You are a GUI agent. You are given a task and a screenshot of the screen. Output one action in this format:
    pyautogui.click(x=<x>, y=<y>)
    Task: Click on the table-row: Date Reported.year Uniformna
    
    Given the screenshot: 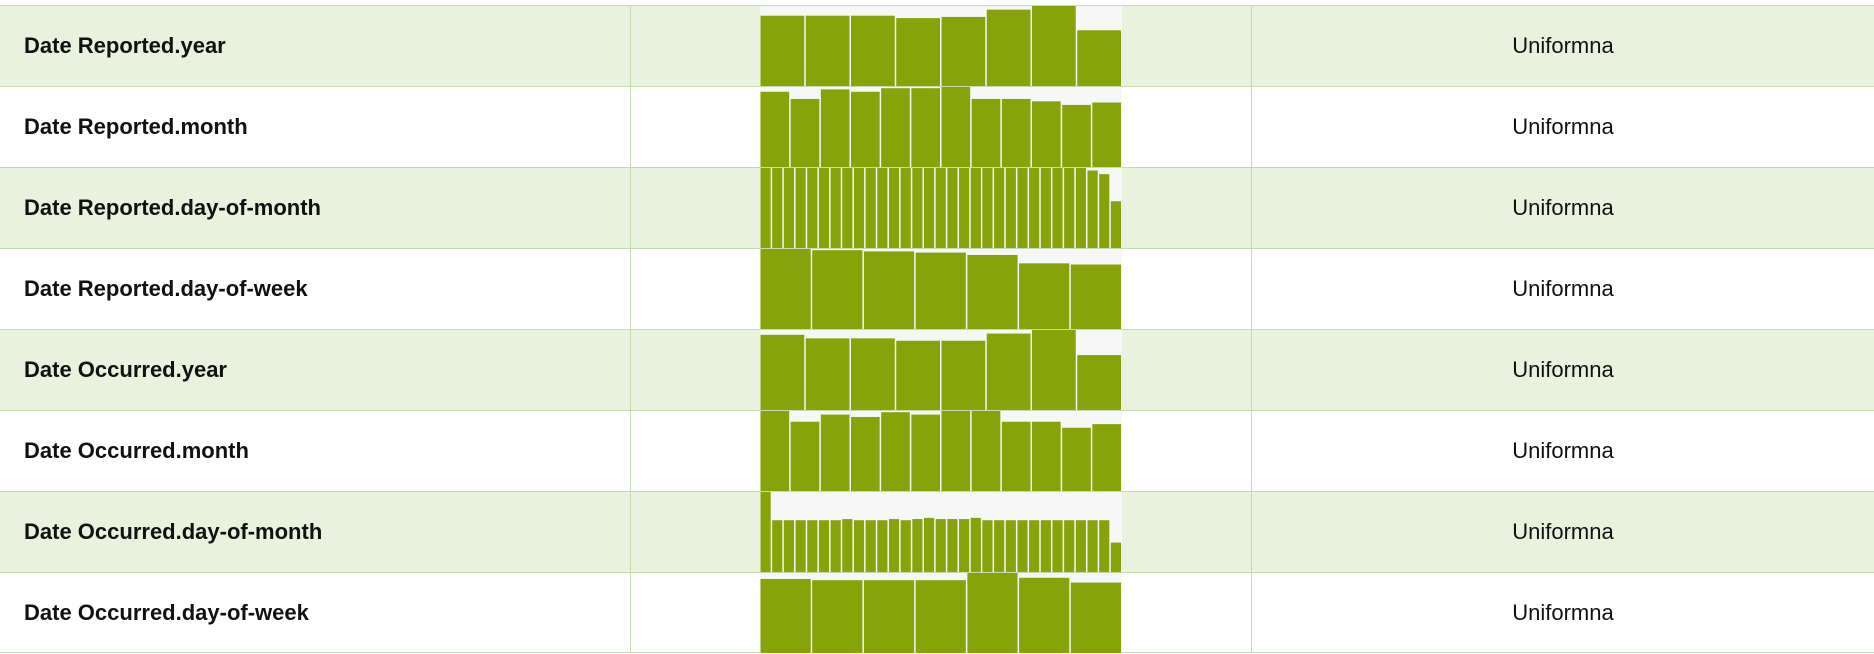 What is the action you would take?
    pyautogui.click(x=937, y=45)
    